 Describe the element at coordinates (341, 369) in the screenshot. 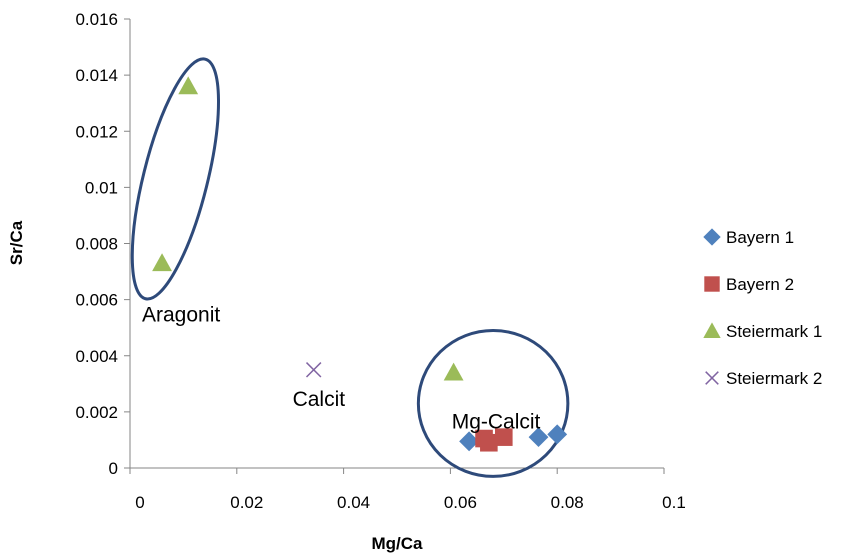

I see `annotations: Aragonit Calcit Mg-Calcit` at that location.